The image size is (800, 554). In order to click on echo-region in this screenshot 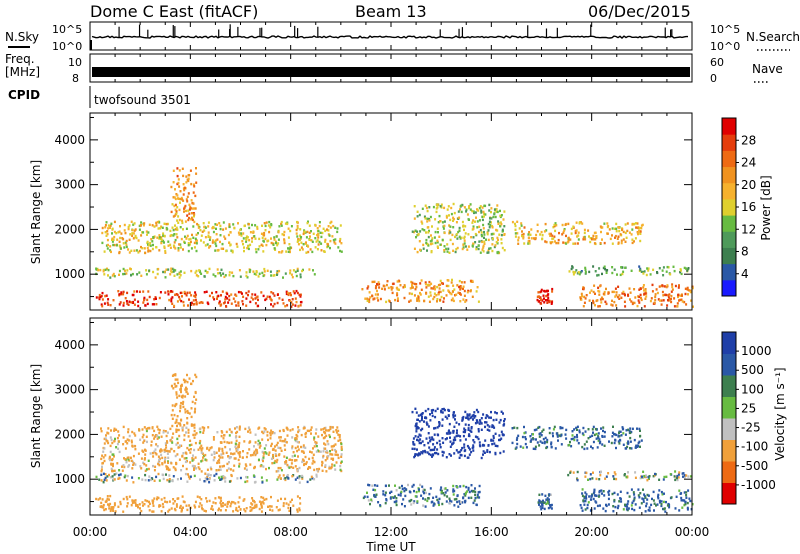, I will do `click(222, 237)`.